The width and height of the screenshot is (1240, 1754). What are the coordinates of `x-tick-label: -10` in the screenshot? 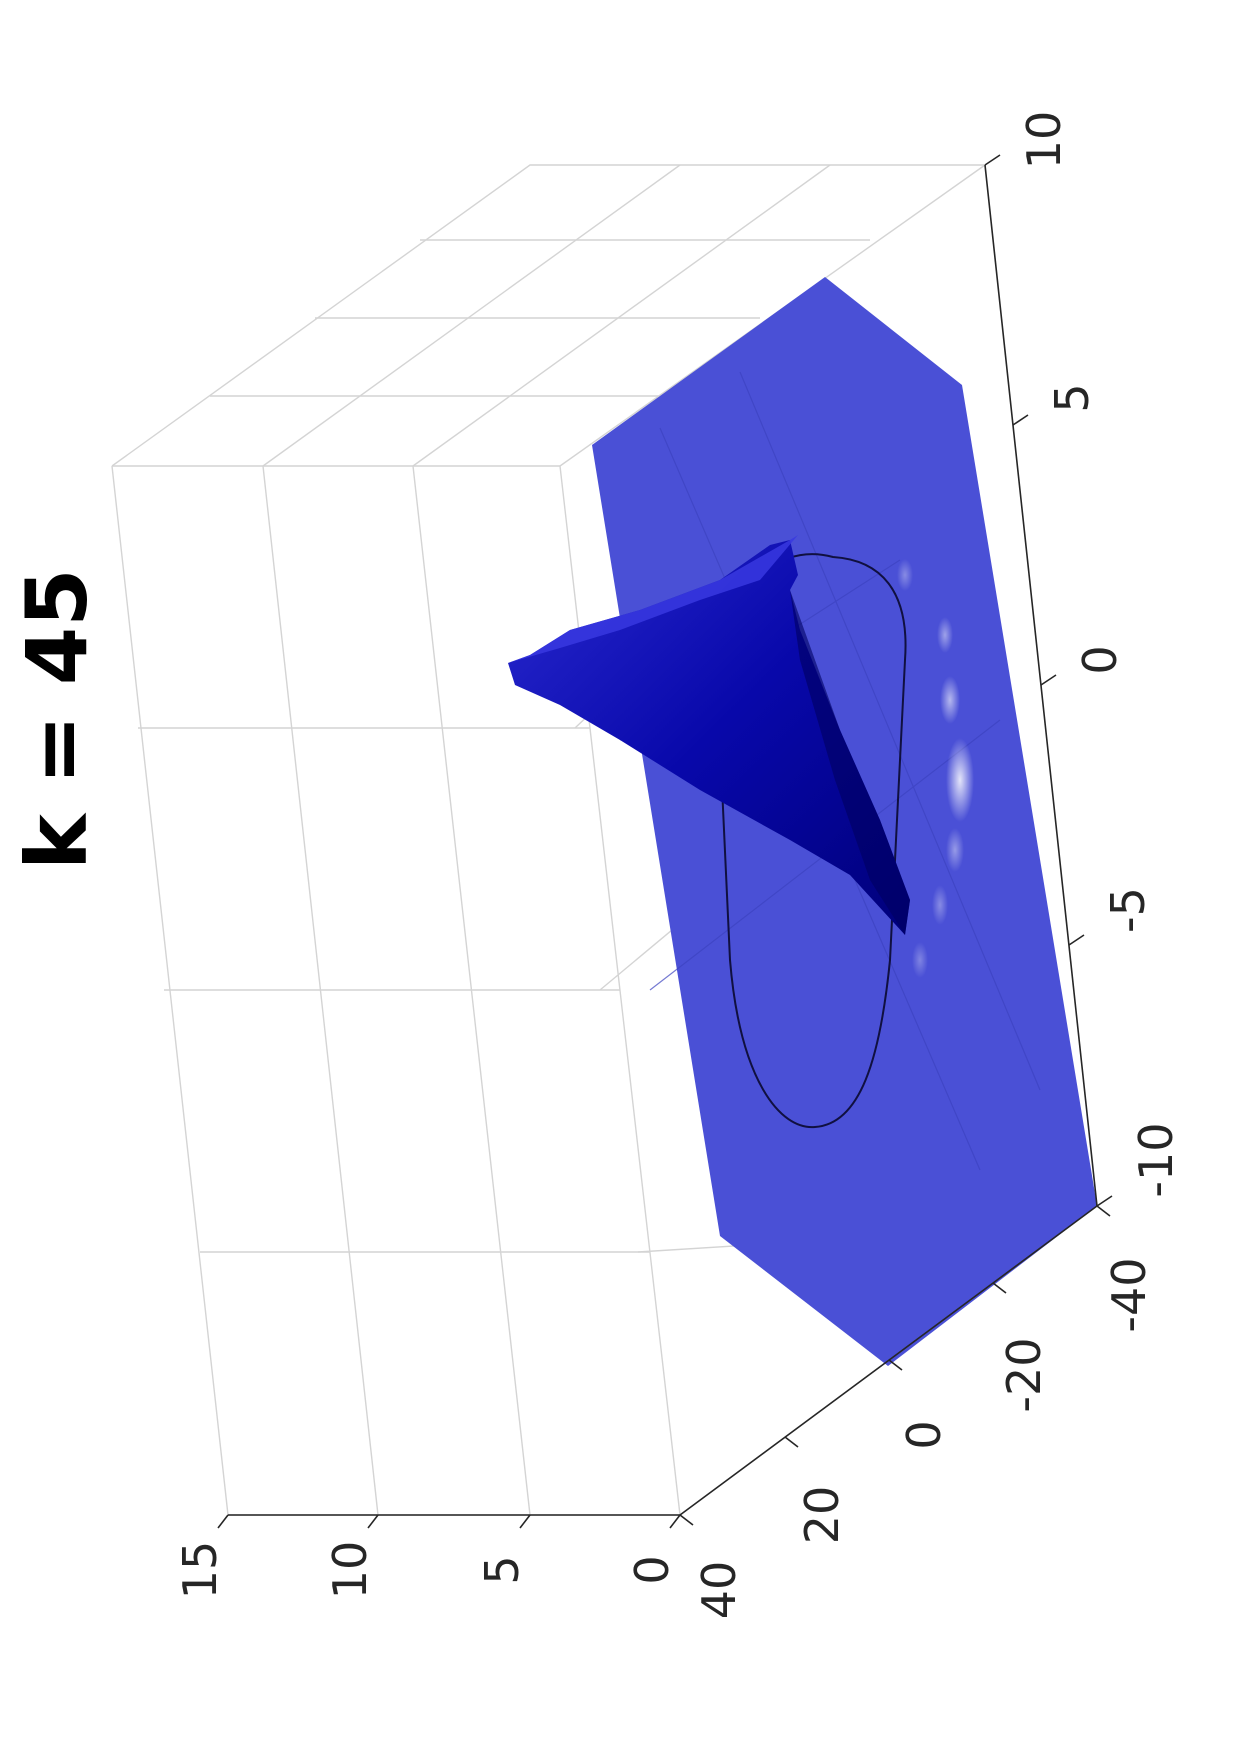 It's located at (1156, 1159).